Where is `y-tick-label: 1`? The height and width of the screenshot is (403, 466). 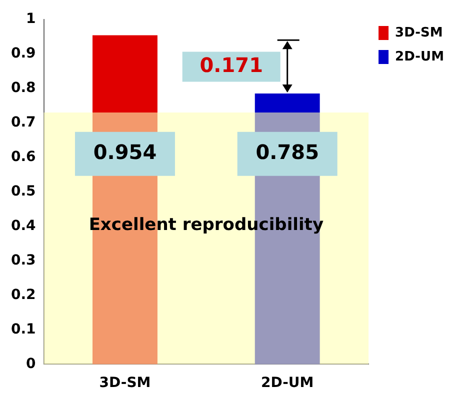 y-tick-label: 1 is located at coordinates (31, 19).